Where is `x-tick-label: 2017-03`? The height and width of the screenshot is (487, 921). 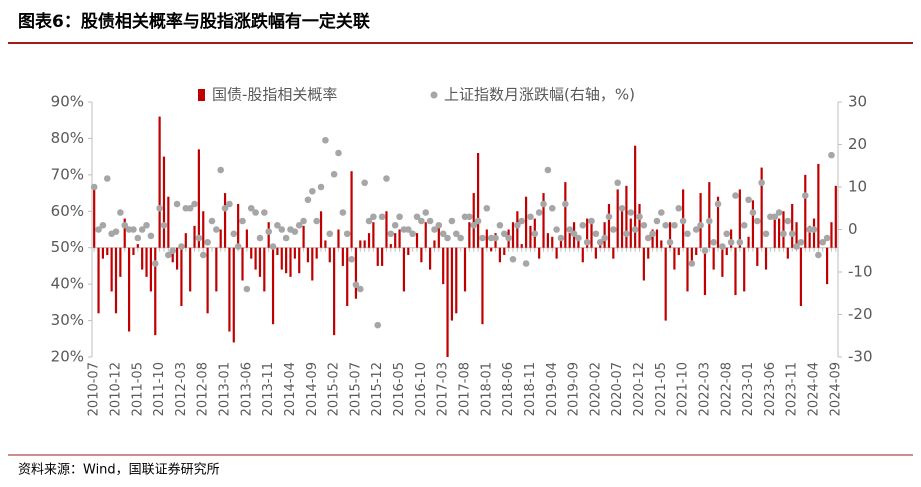
x-tick-label: 2017-03 is located at coordinates (443, 389).